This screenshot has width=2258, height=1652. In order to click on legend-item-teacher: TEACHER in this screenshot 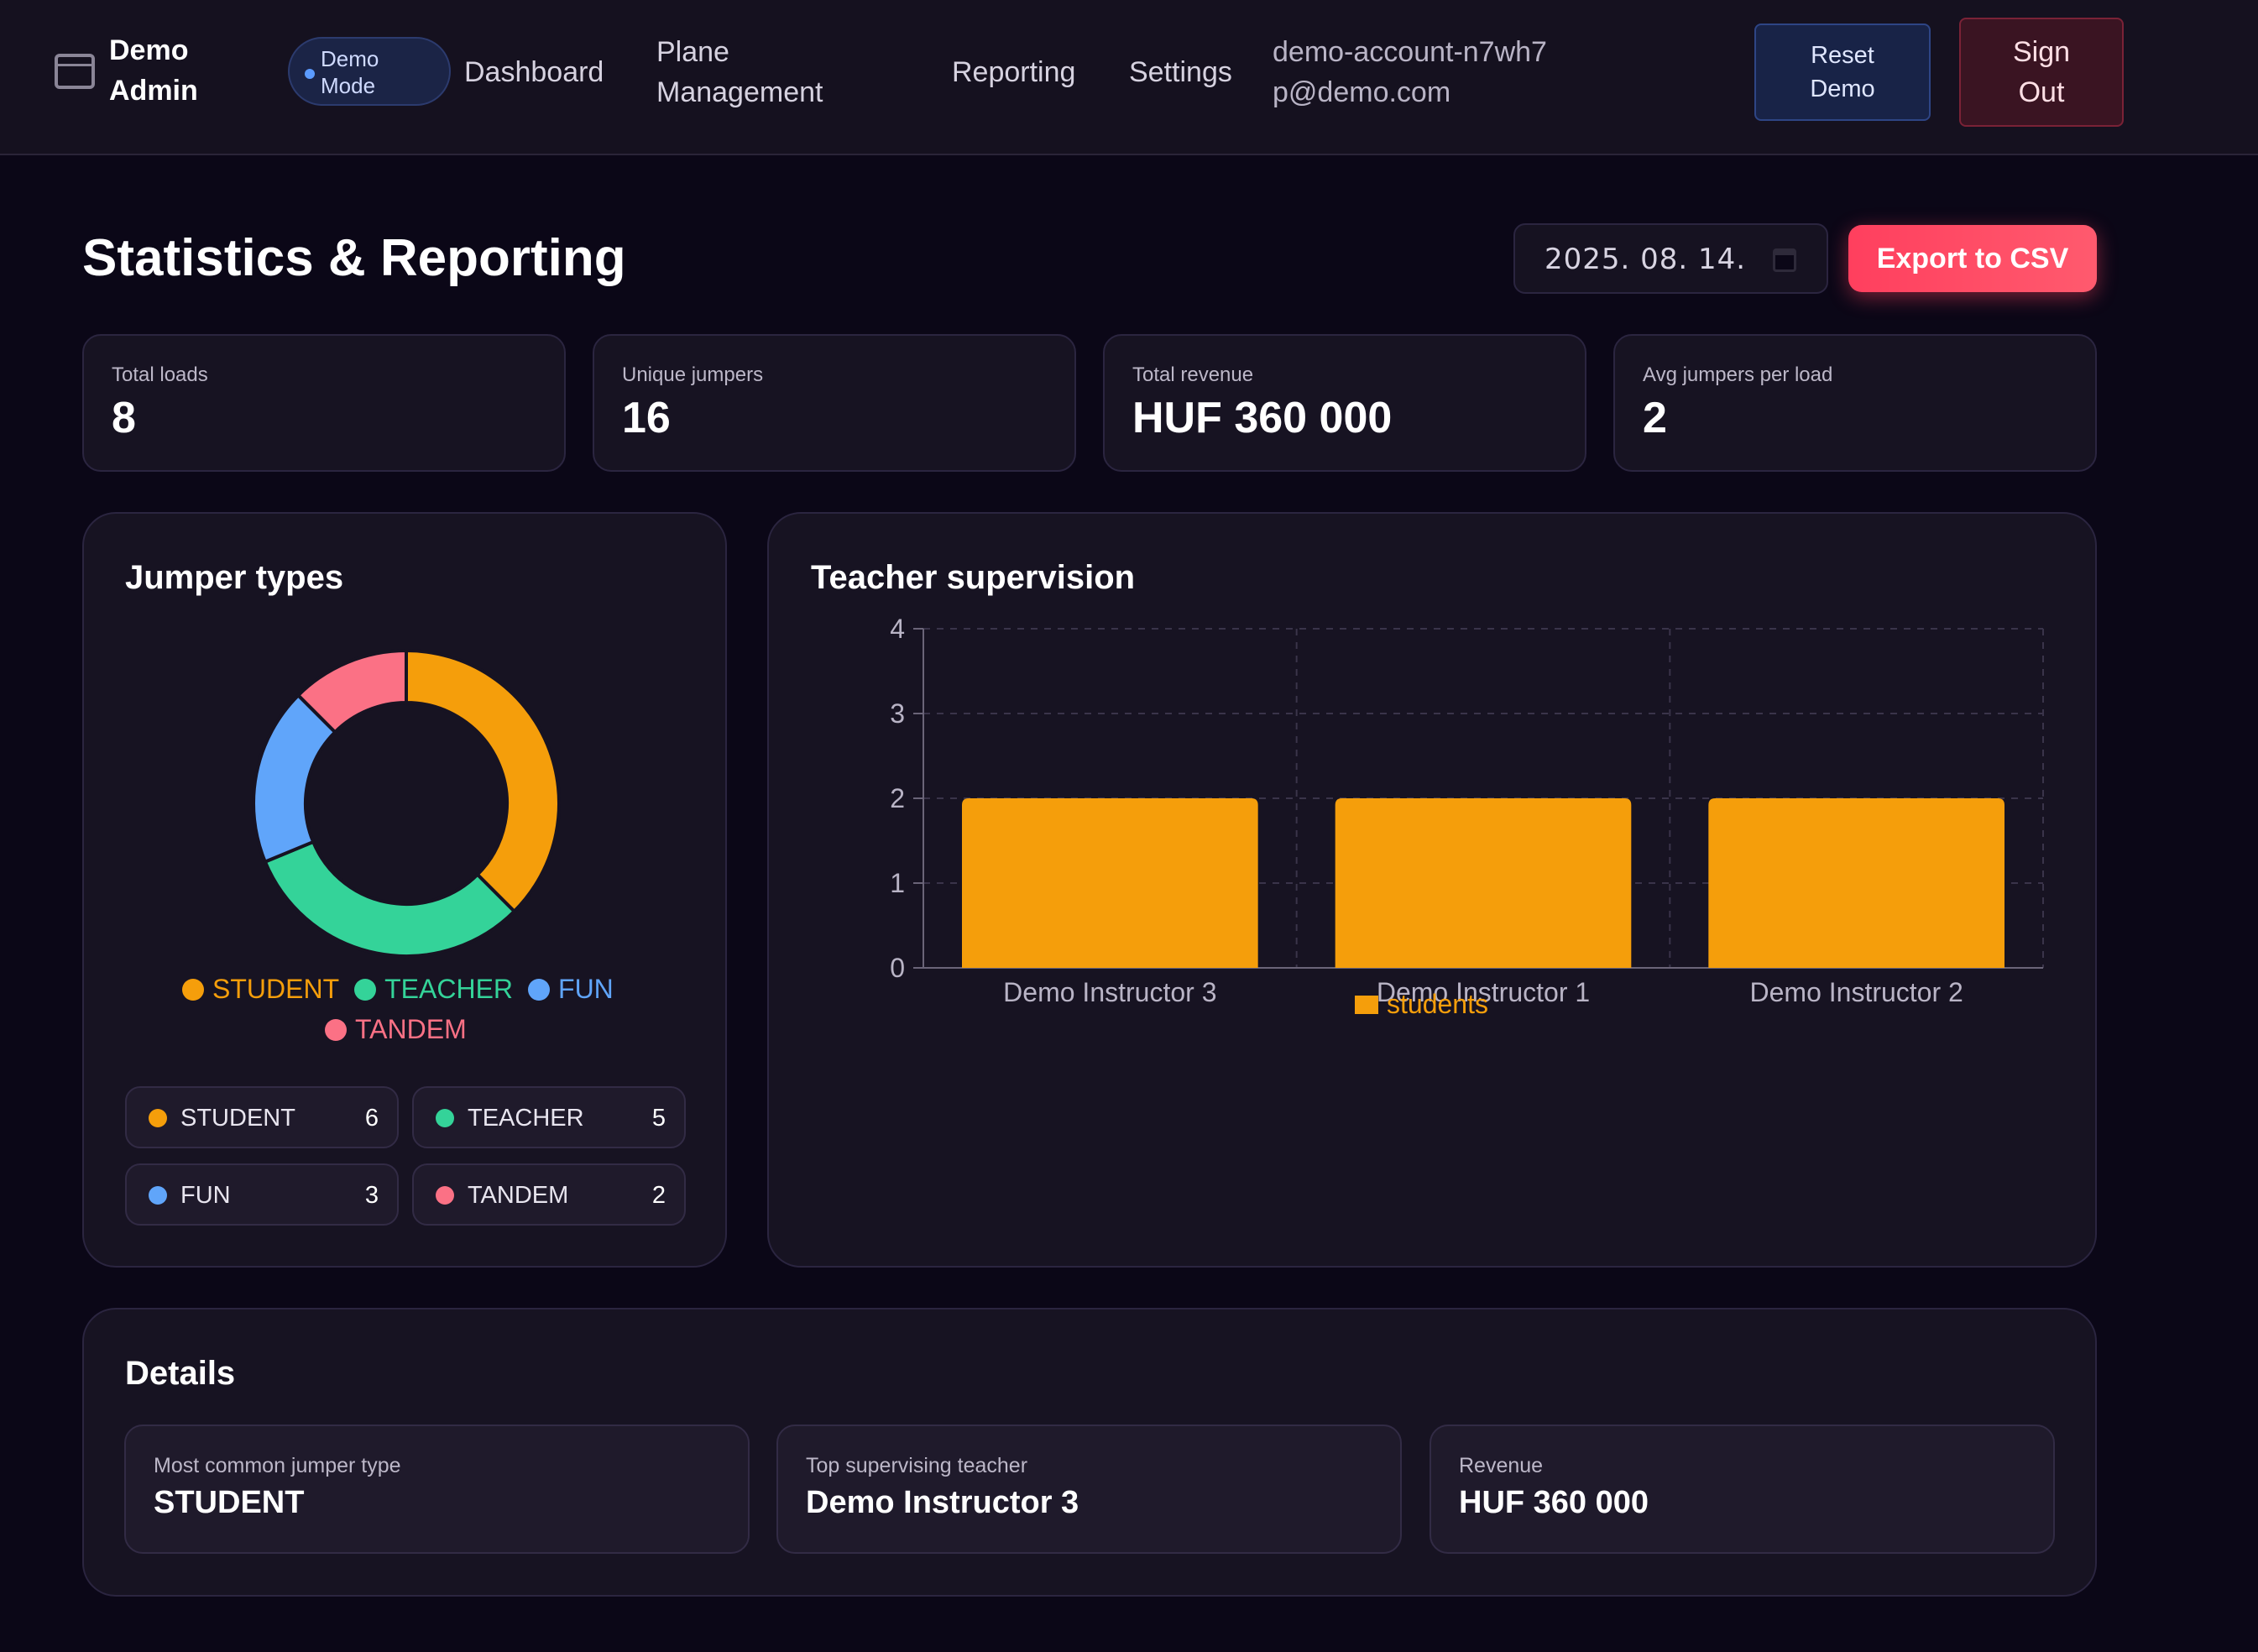, I will do `click(433, 988)`.